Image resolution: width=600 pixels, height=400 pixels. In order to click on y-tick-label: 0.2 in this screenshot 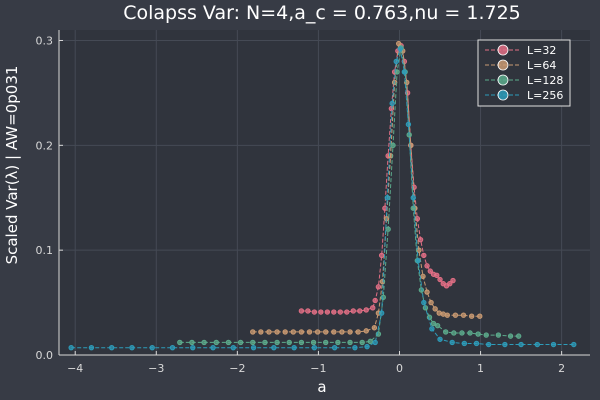, I will do `click(45, 145)`.